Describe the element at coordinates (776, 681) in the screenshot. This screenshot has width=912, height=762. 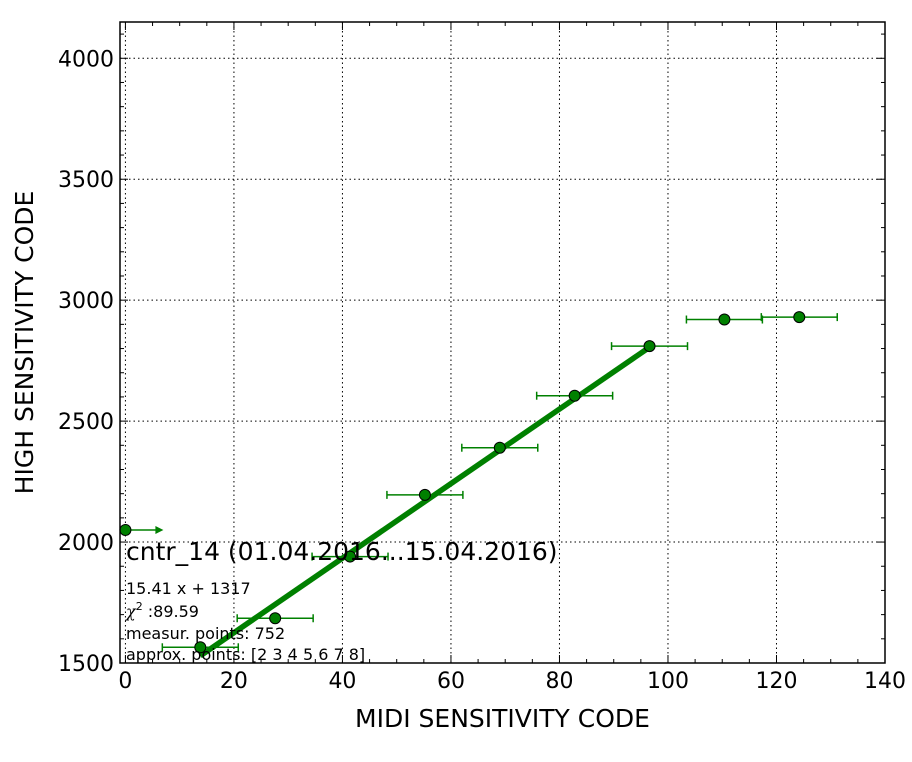
I see `x-tick-label: 120` at that location.